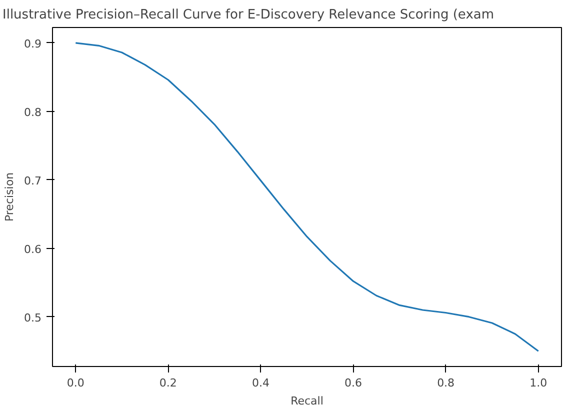 This screenshot has height=410, width=576. I want to click on y-axis-title: Precision, so click(9, 197).